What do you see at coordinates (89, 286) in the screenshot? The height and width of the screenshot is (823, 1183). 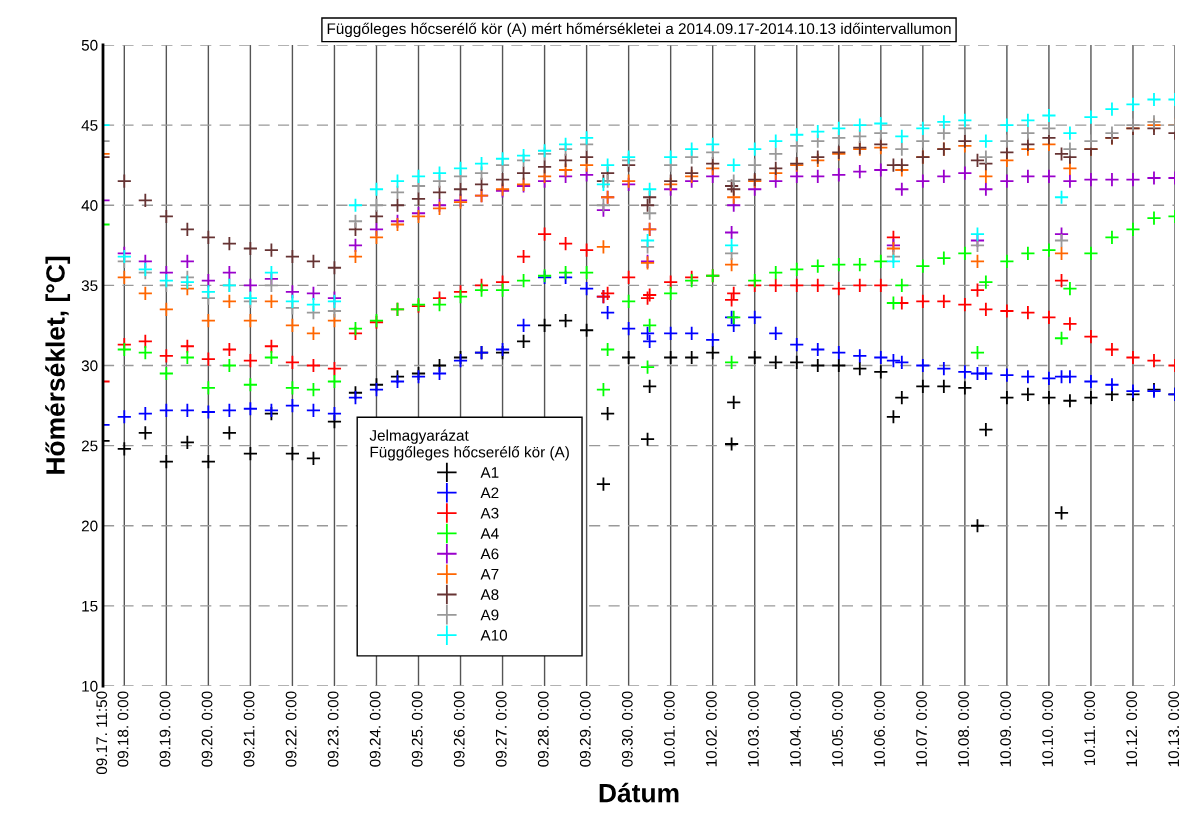 I see `y-tick-label: 35` at bounding box center [89, 286].